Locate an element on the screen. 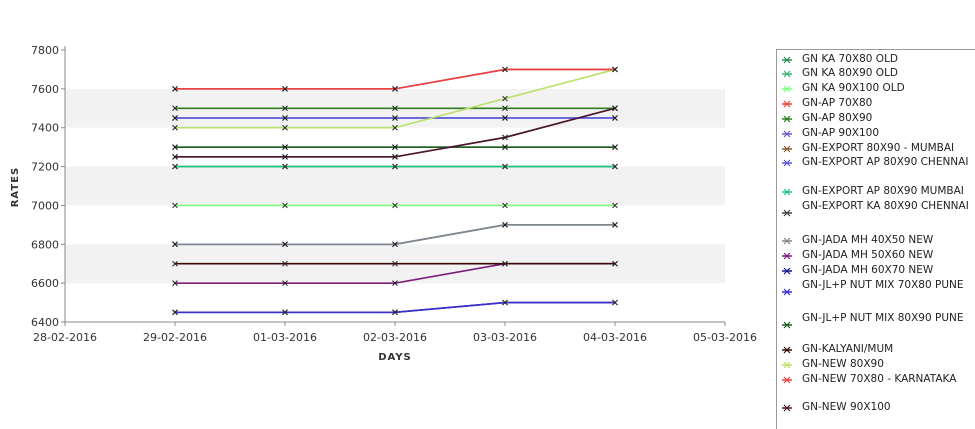  y-tick-label: 7400 is located at coordinates (45, 128).